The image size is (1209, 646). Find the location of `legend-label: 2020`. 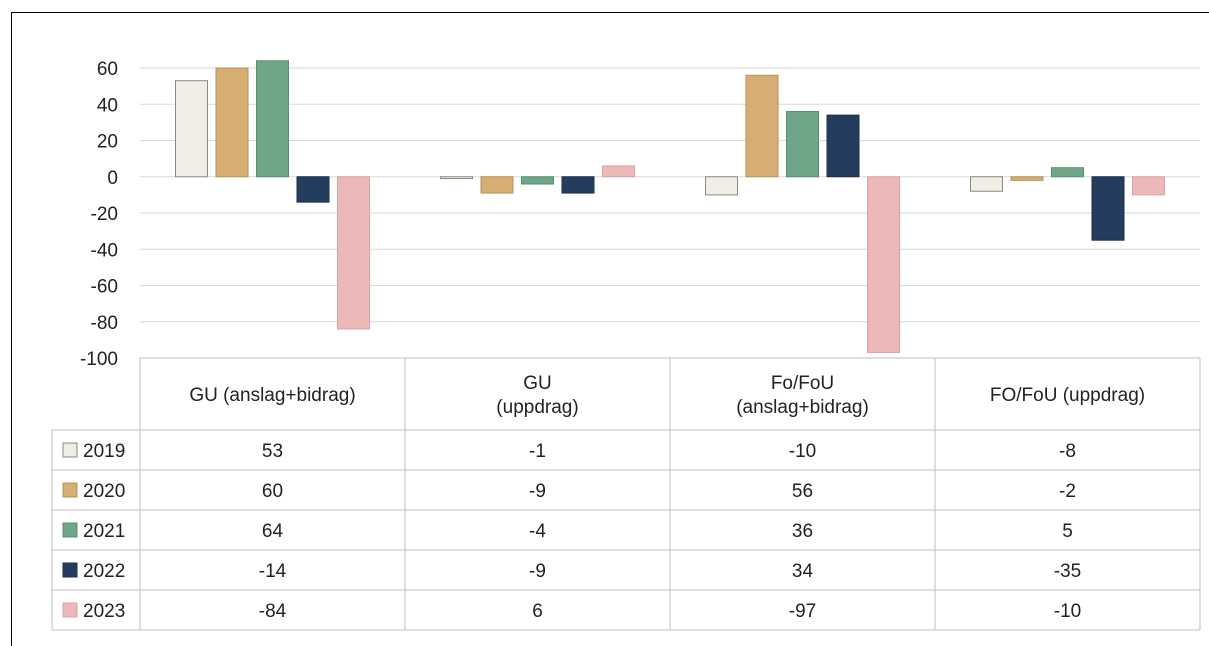

legend-label: 2020 is located at coordinates (104, 491).